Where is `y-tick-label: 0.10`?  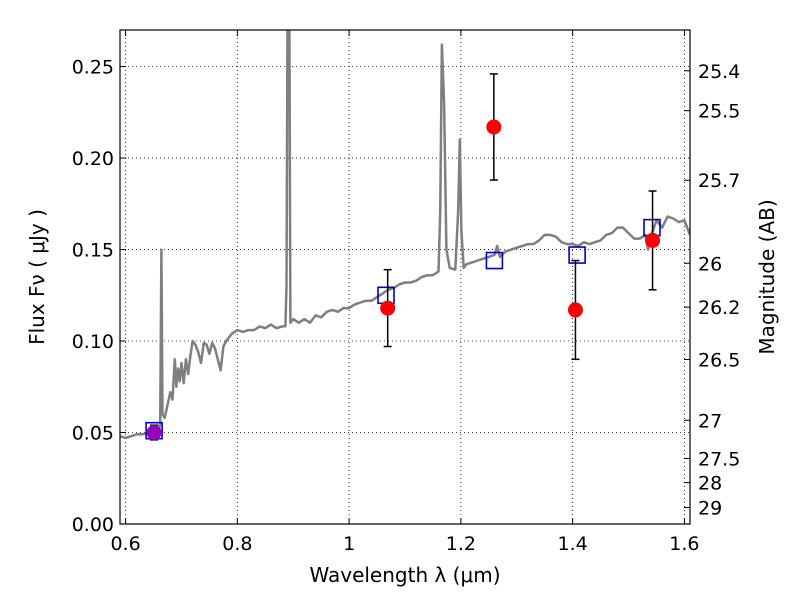
y-tick-label: 0.10 is located at coordinates (93, 342).